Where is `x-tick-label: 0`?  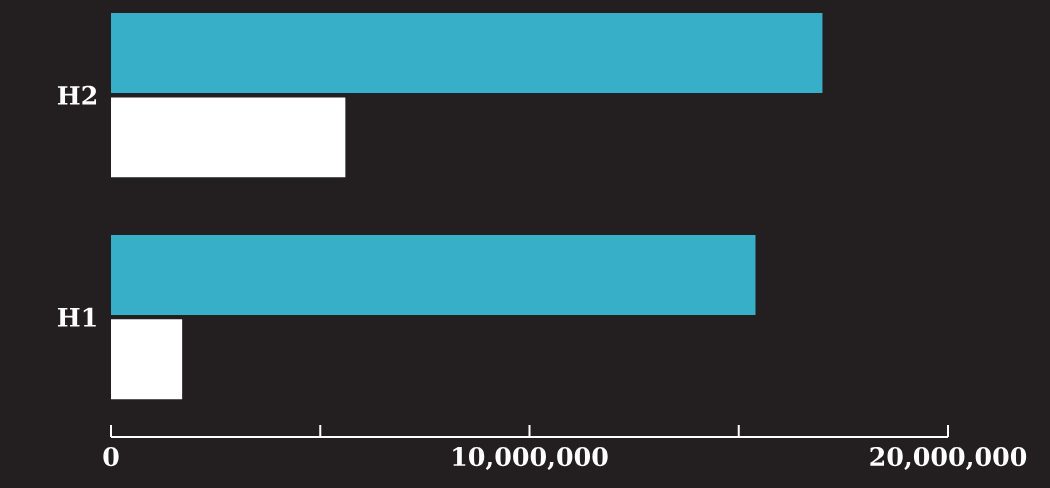
x-tick-label: 0 is located at coordinates (111, 457).